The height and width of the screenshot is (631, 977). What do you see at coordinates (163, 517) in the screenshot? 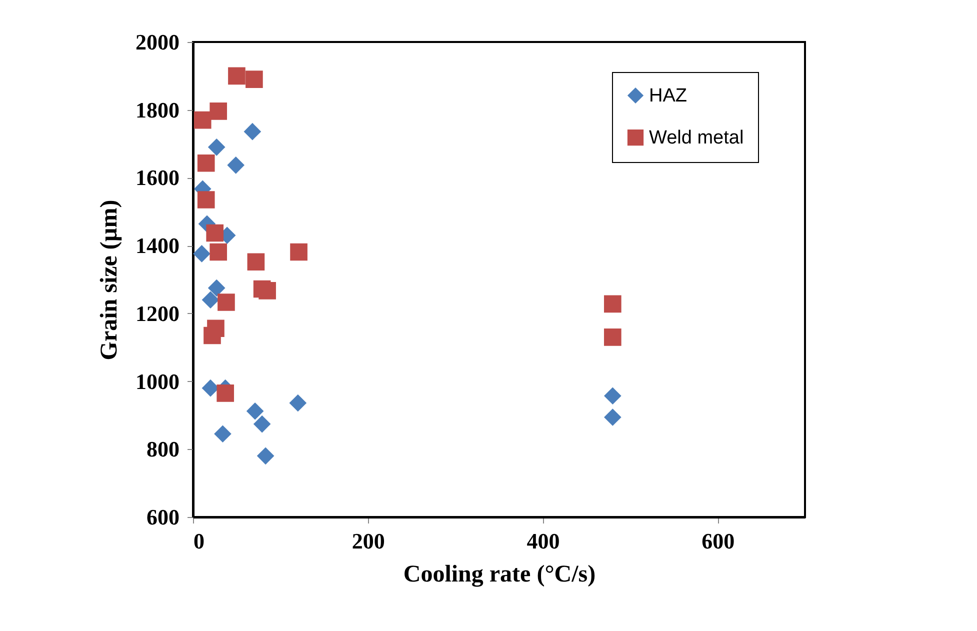
I see `y-tick-label: 600` at bounding box center [163, 517].